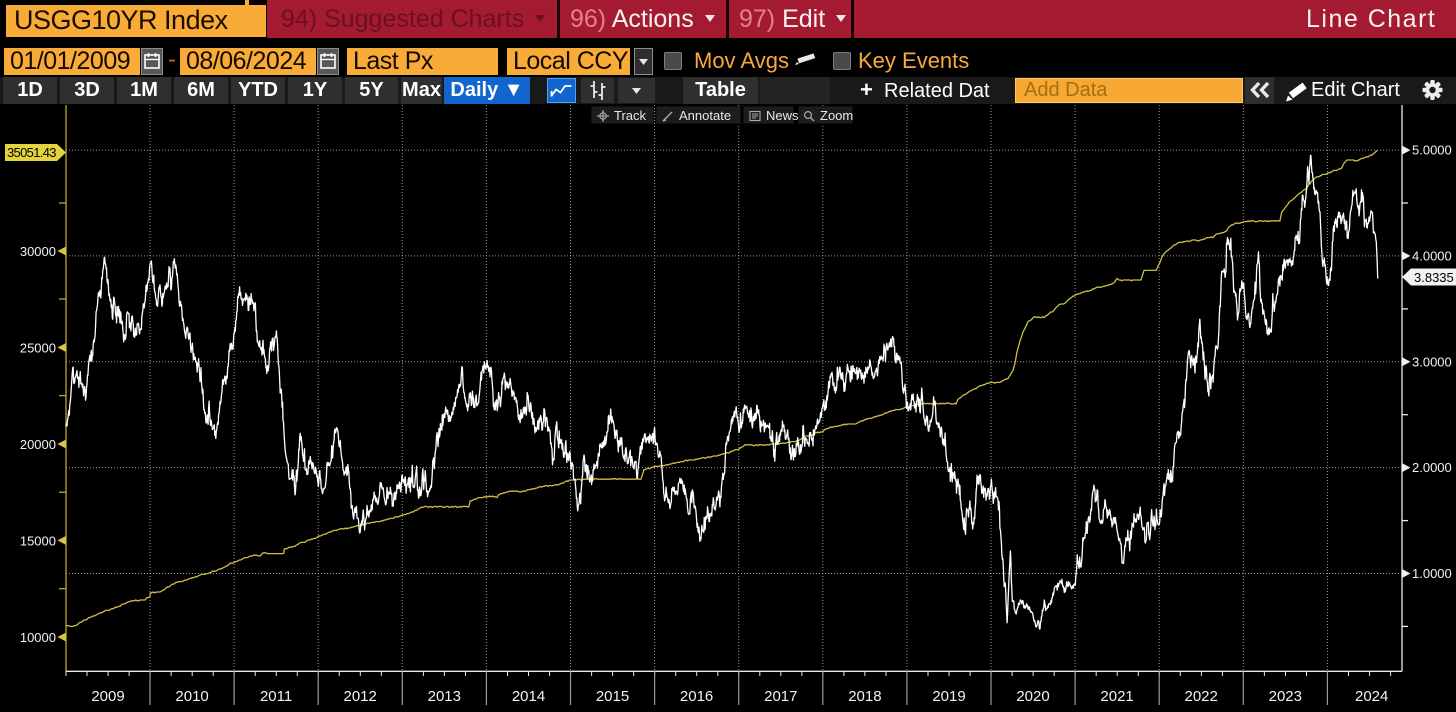  What do you see at coordinates (780, 696) in the screenshot?
I see `svg-text: 2017` at bounding box center [780, 696].